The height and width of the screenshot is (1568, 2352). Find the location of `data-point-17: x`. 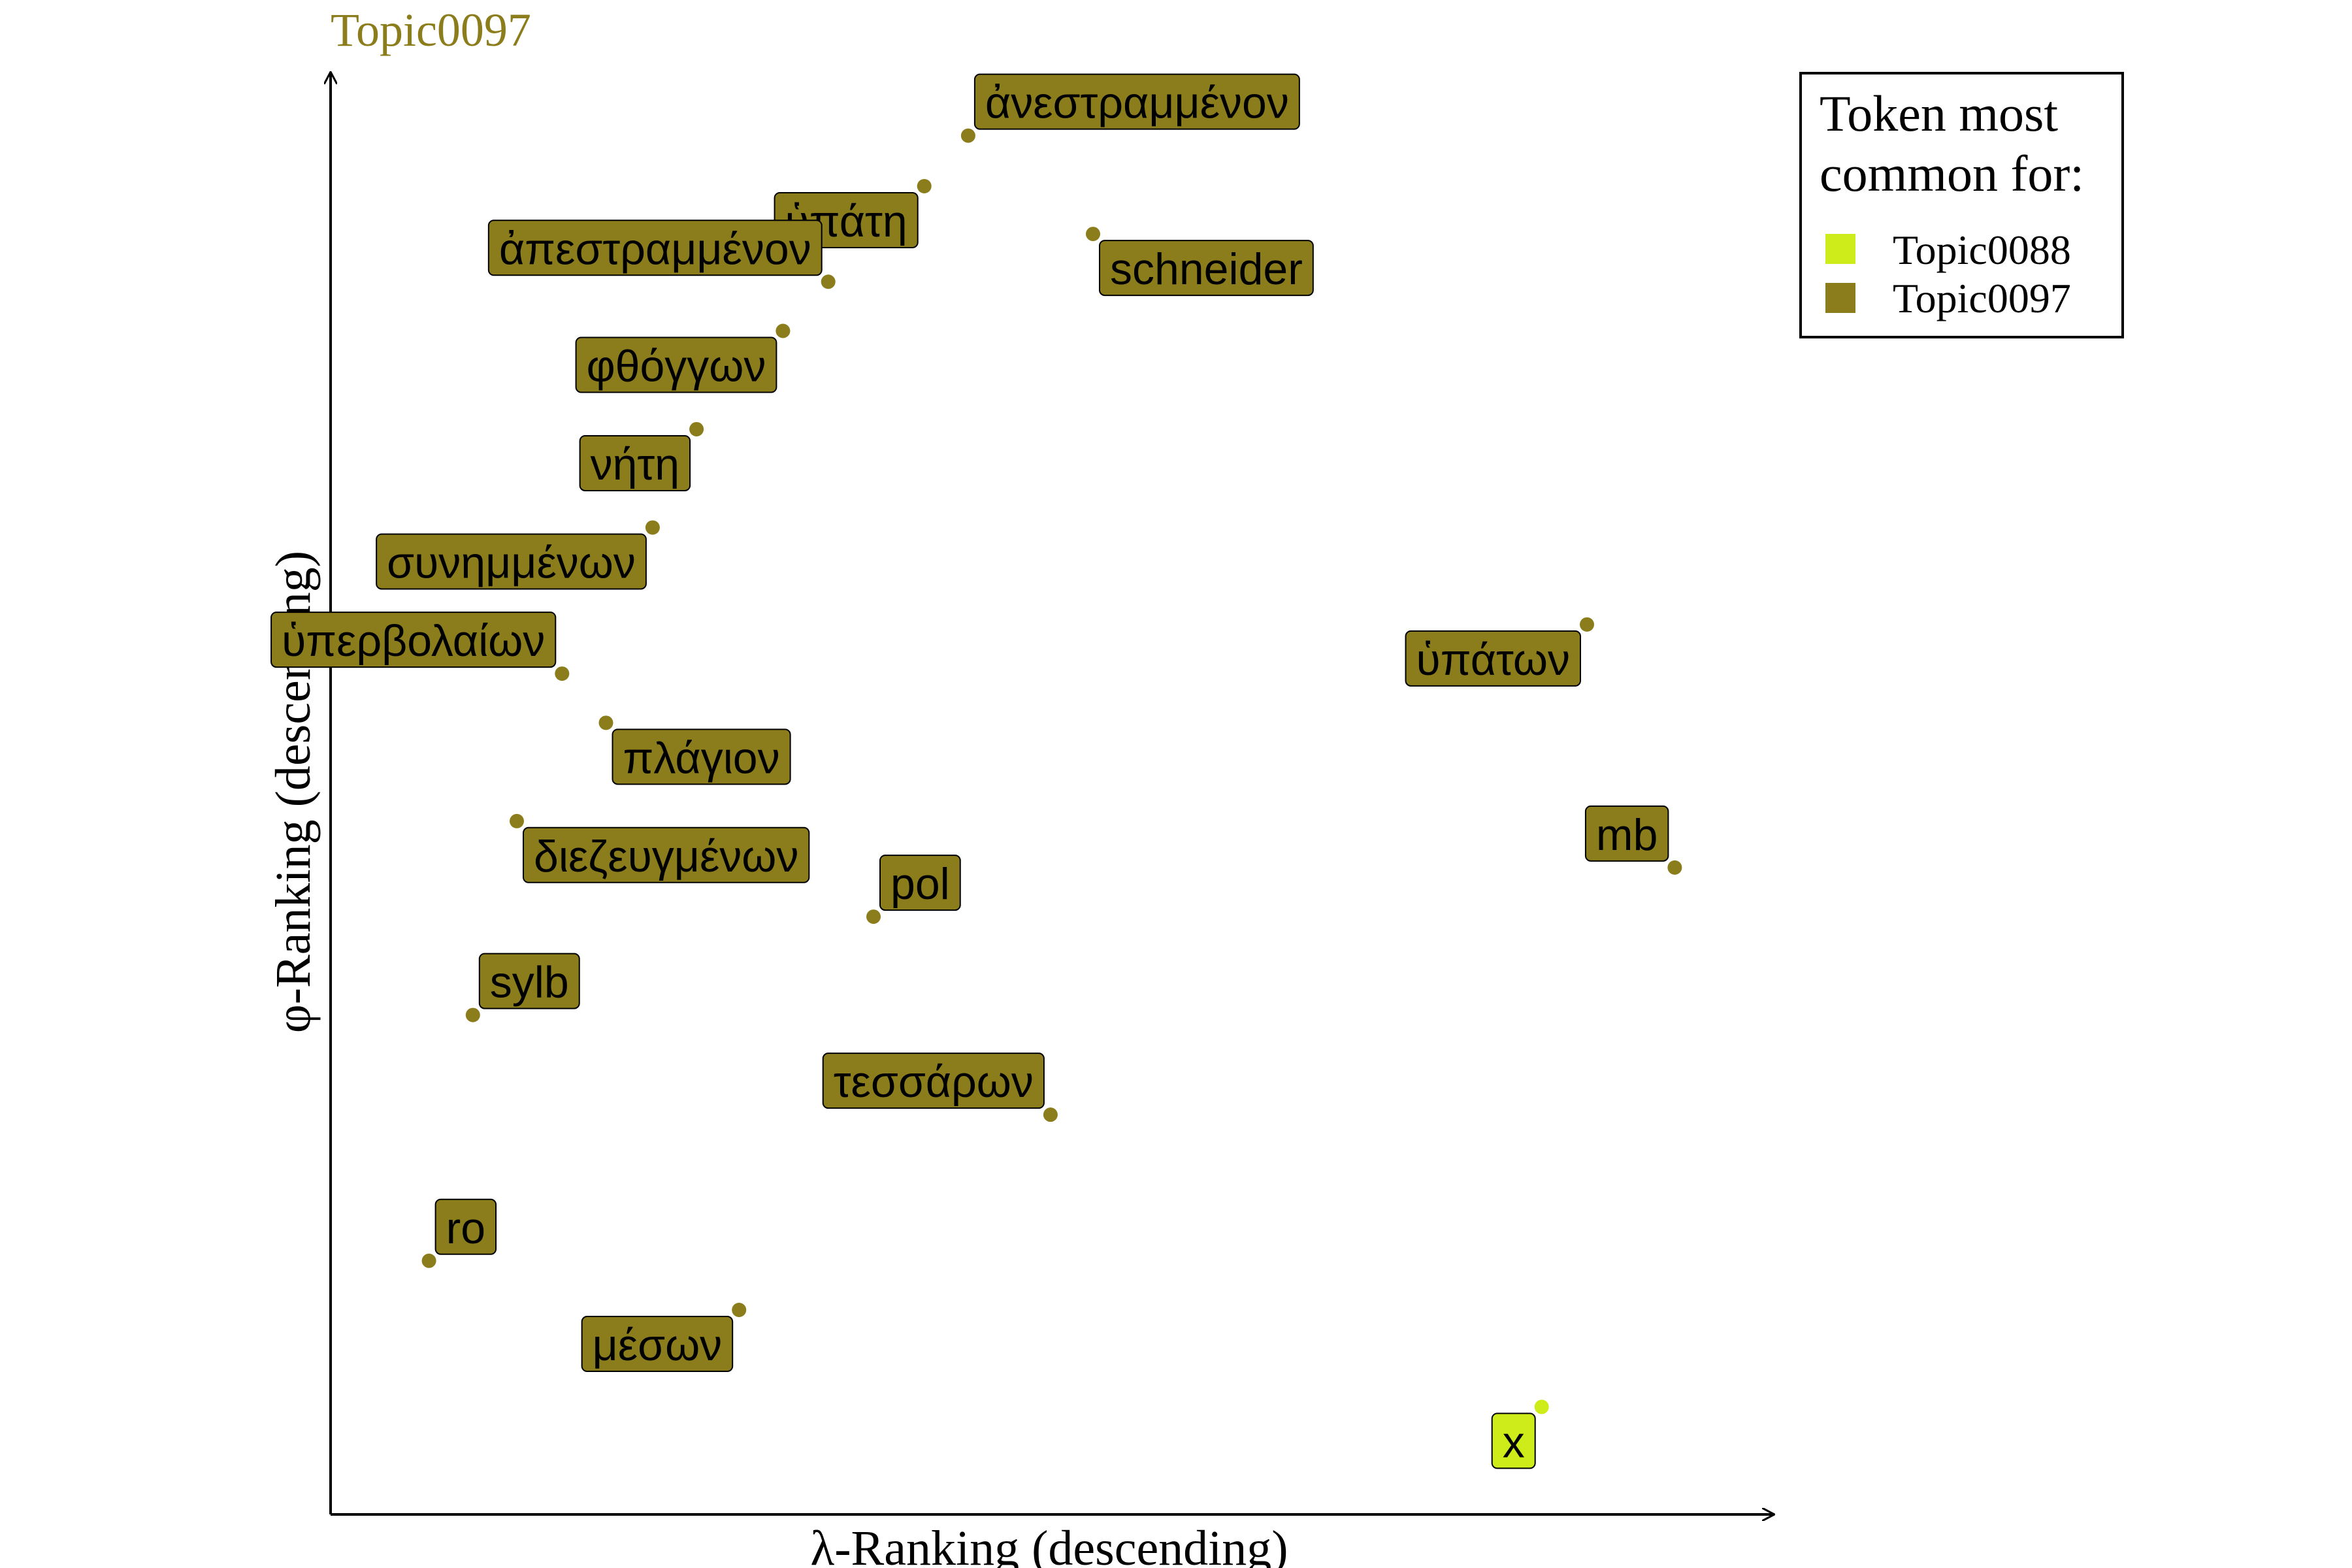

data-point-17: x is located at coordinates (1520, 1434).